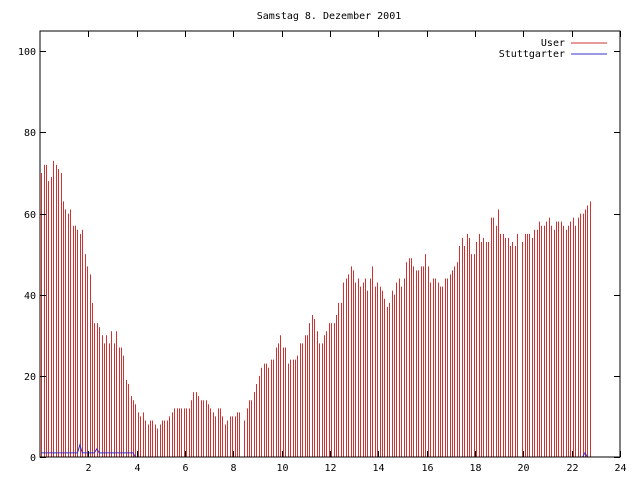 Image resolution: width=640 pixels, height=480 pixels. Describe the element at coordinates (27, 52) in the screenshot. I see `y-tick-label: 100` at that location.